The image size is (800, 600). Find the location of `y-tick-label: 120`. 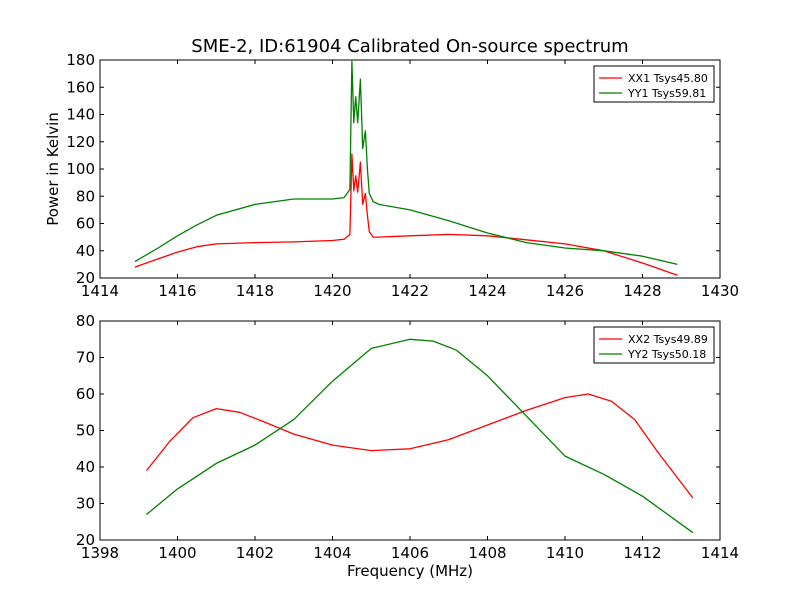

y-tick-label: 120 is located at coordinates (80, 142).